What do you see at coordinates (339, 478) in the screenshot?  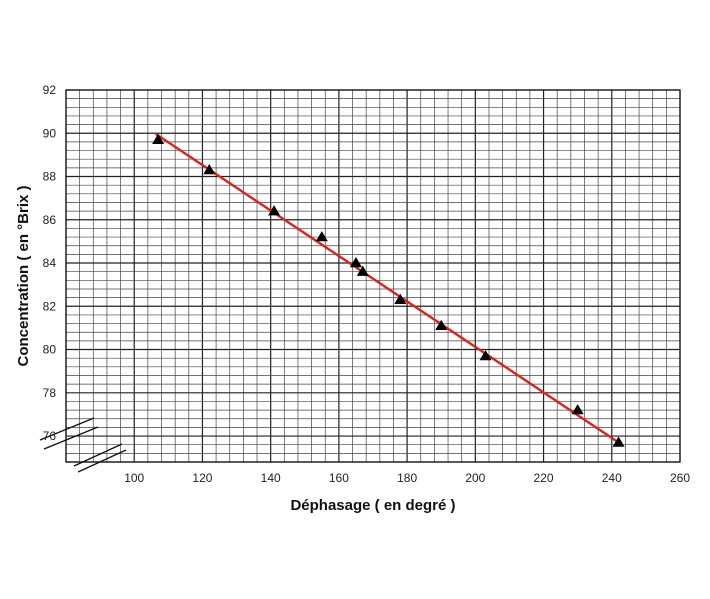 I see `x-tick-label: 160` at bounding box center [339, 478].